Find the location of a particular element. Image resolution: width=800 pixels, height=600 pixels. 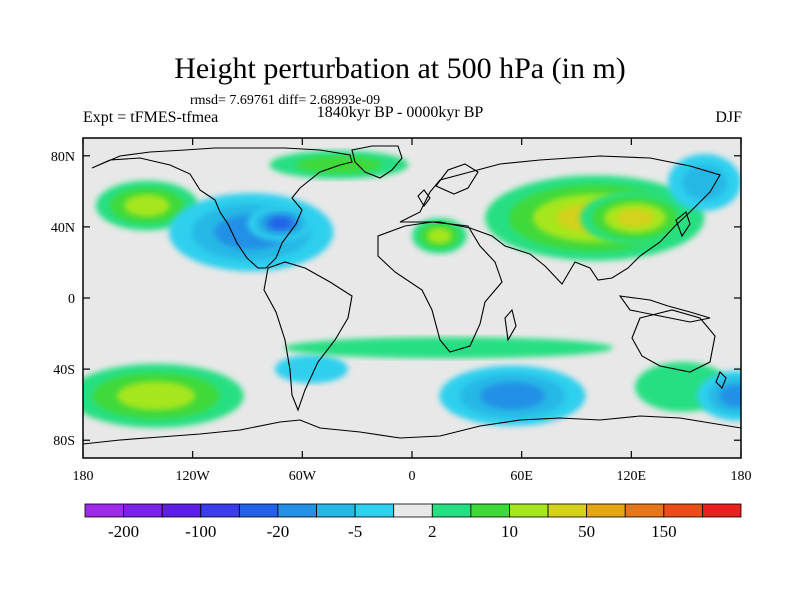

y-tick-label: 80N is located at coordinates (63, 157).